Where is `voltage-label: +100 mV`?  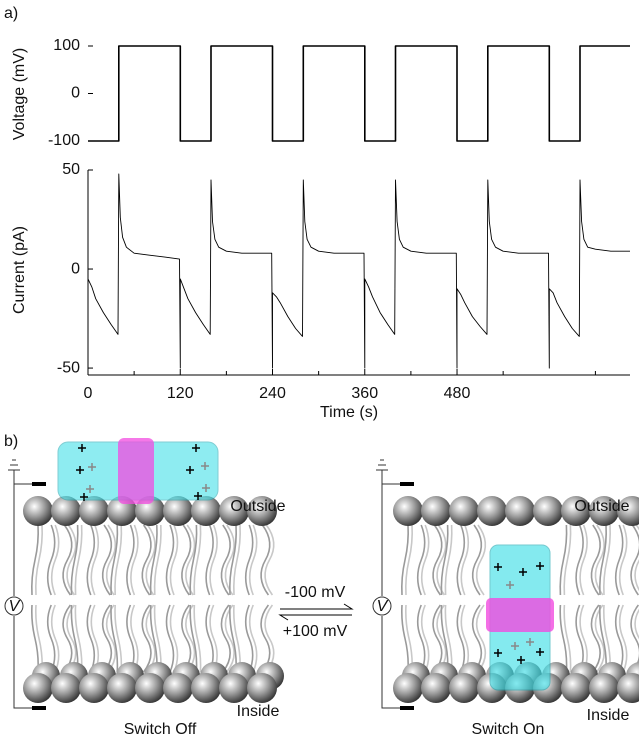
voltage-label: +100 mV is located at coordinates (315, 631).